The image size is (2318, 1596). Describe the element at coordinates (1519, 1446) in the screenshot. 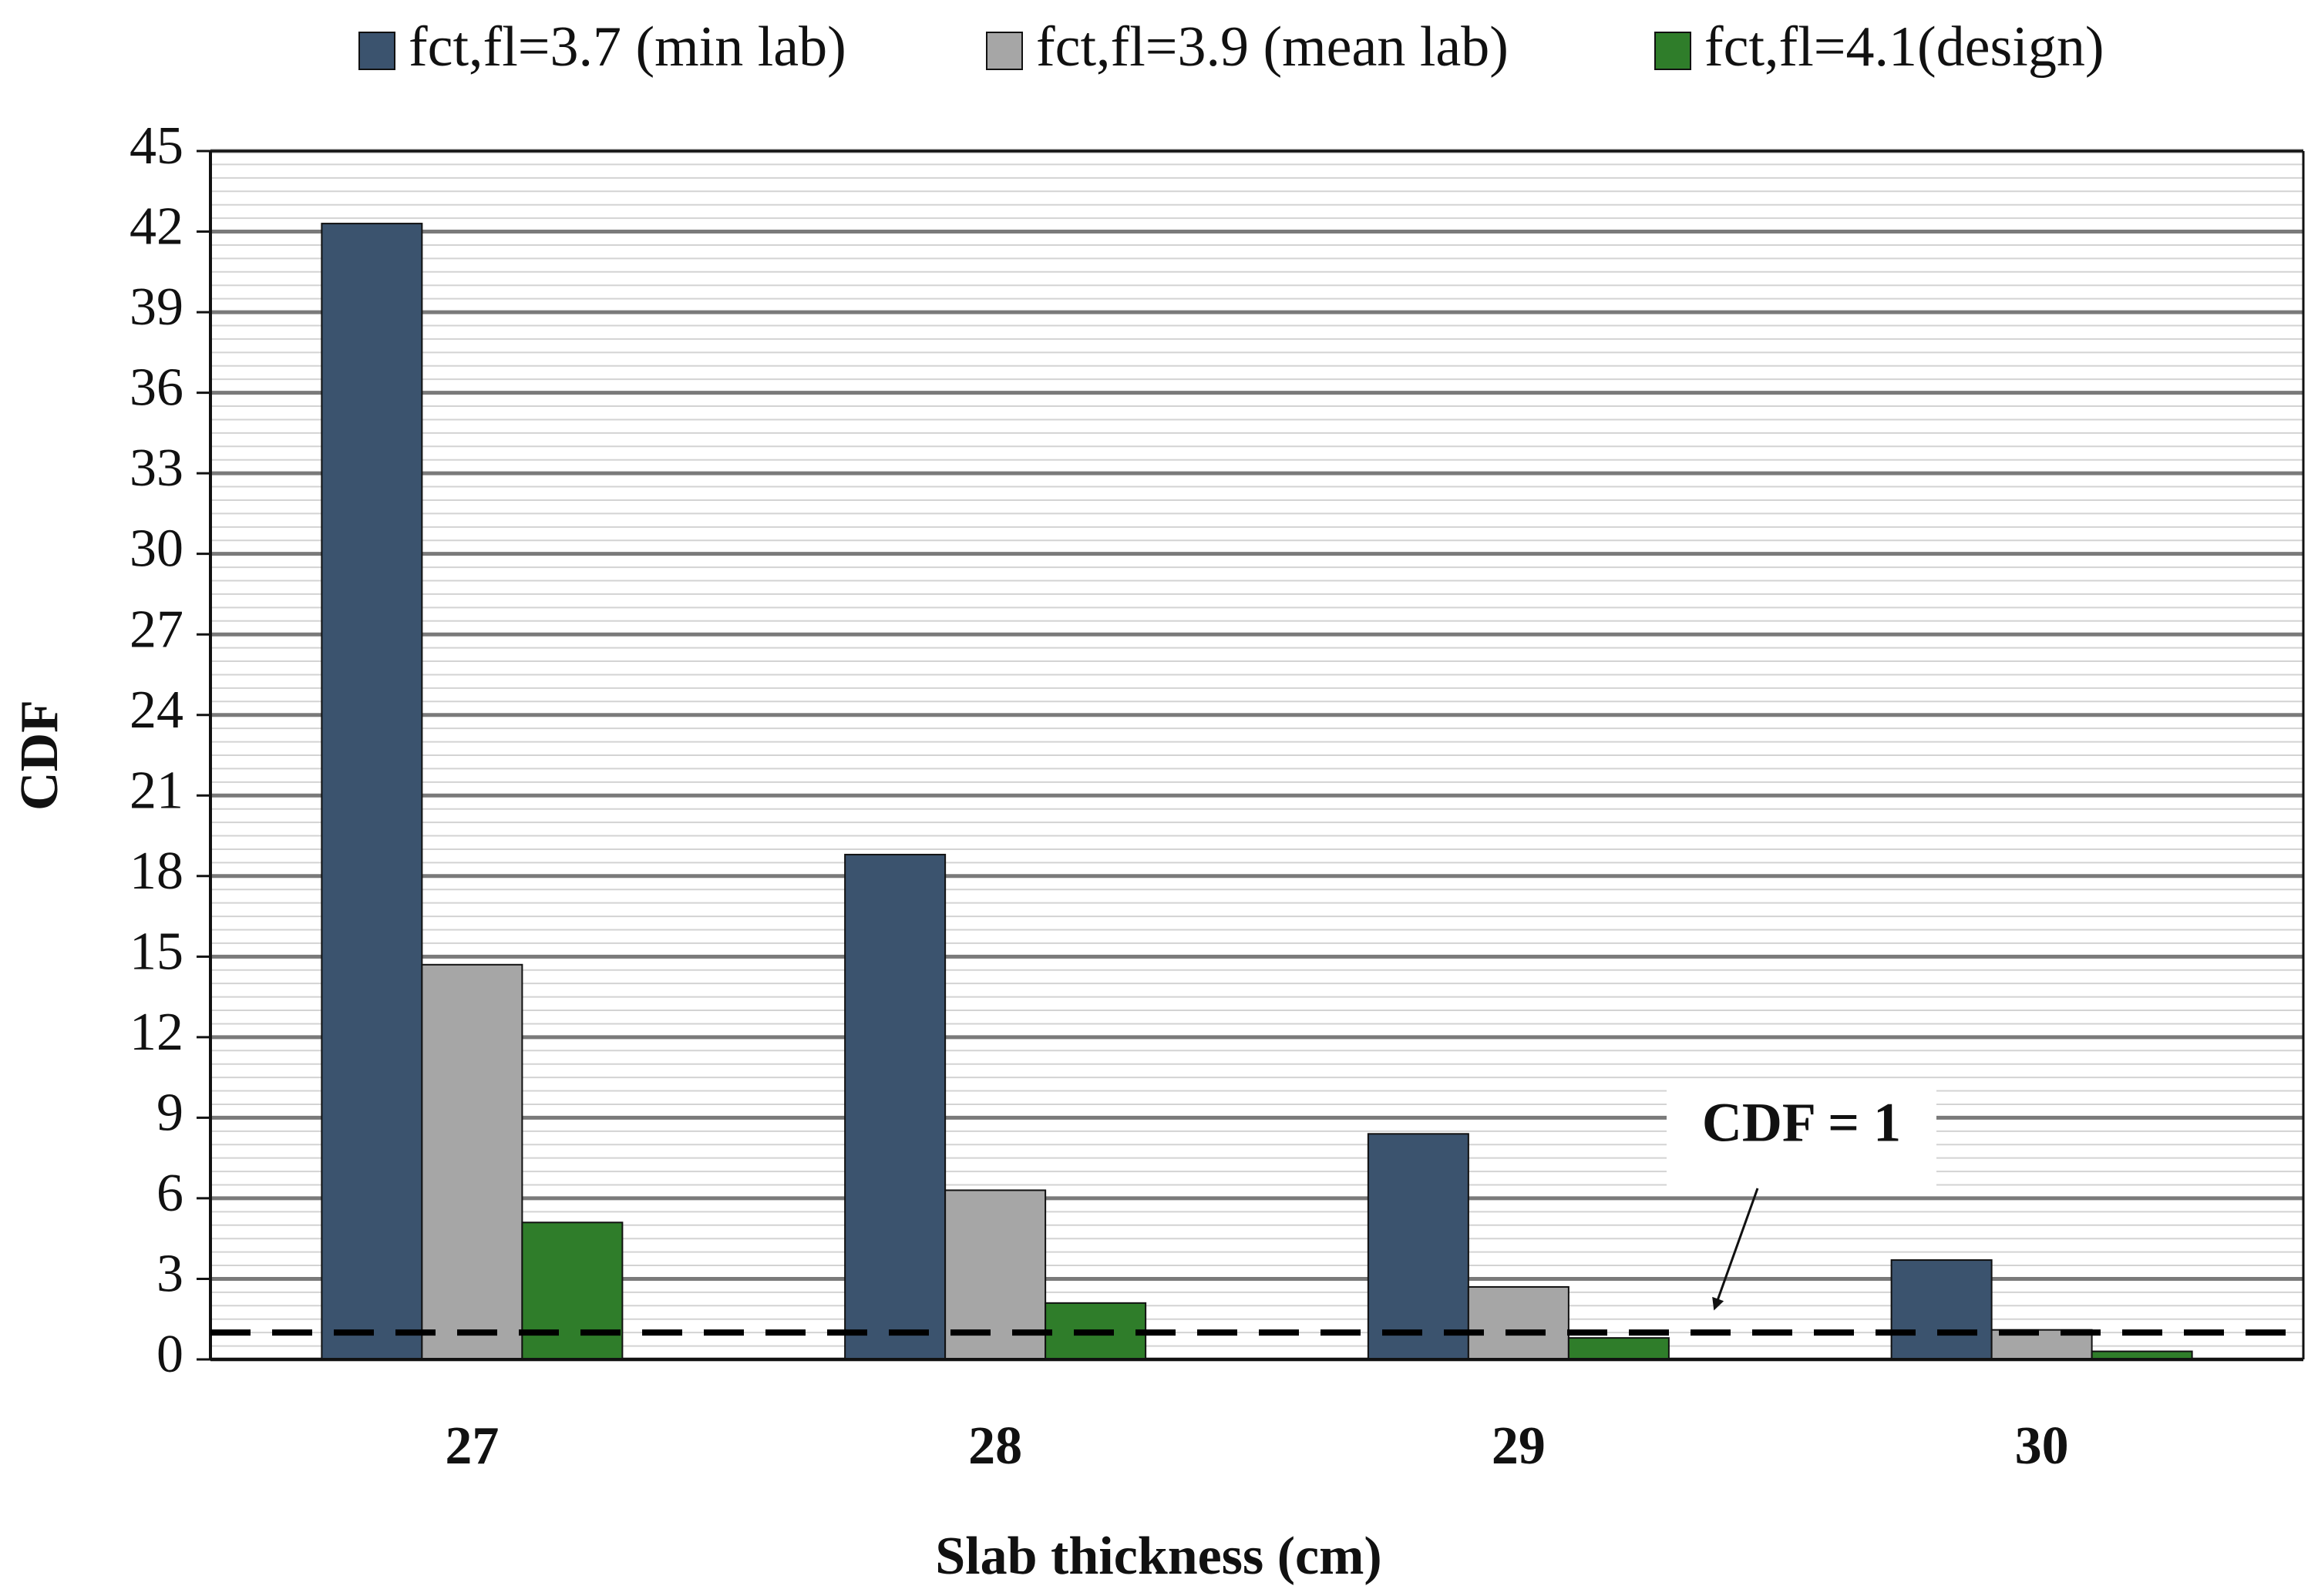

I see `x-category-label: 29` at that location.